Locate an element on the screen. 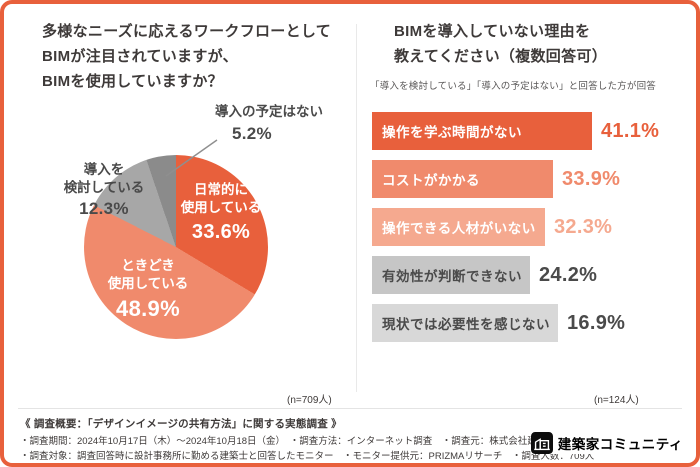 The height and width of the screenshot is (467, 700). pie-slice-label: ときどき is located at coordinates (148, 265).